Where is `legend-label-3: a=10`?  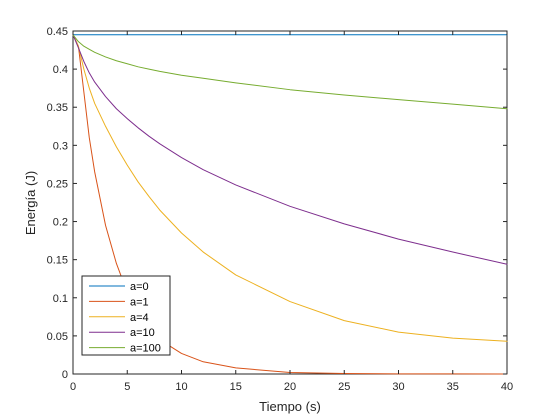
legend-label-3: a=10 is located at coordinates (142, 333).